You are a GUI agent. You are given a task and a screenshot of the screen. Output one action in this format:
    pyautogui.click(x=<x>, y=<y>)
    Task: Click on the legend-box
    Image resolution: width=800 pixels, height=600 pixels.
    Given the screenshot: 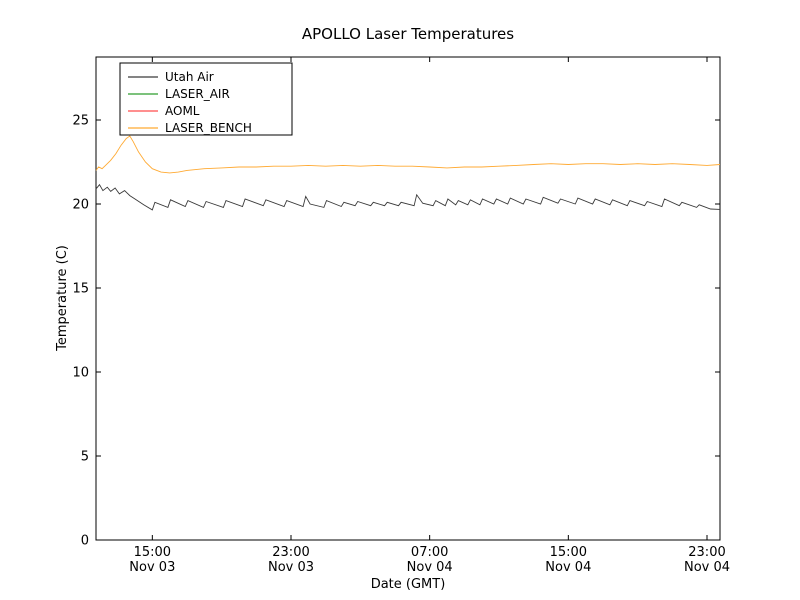 What is the action you would take?
    pyautogui.click(x=206, y=99)
    